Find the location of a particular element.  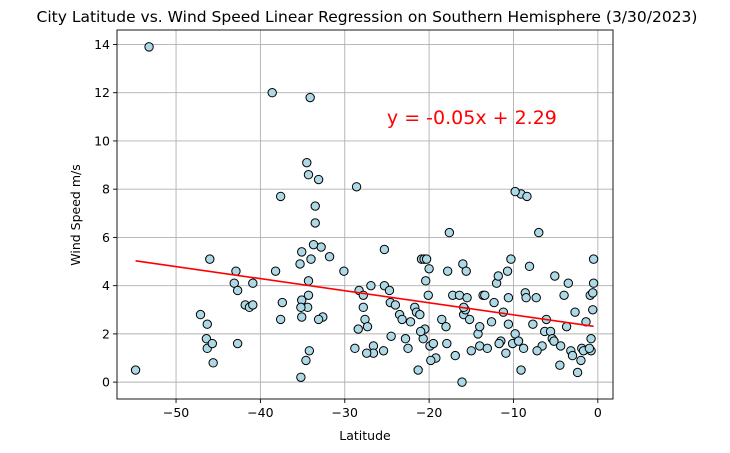

y-tick-label: 6 is located at coordinates (106, 237).